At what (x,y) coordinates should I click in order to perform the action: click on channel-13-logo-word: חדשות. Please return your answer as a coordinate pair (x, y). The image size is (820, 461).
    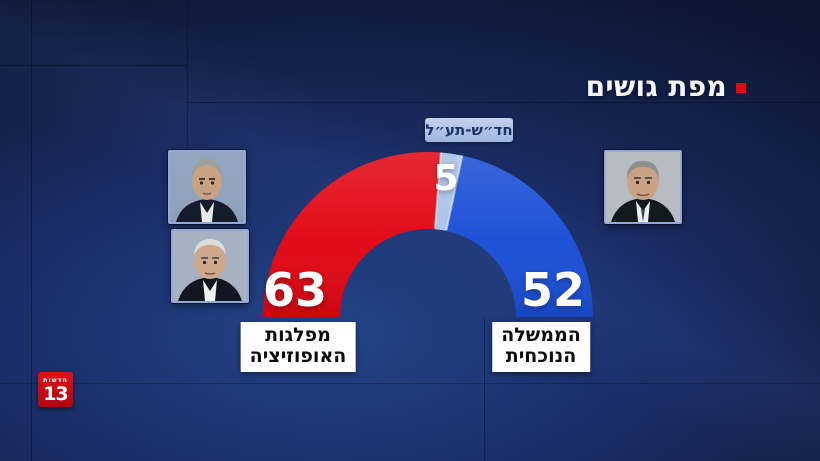
    Looking at the image, I should click on (55, 380).